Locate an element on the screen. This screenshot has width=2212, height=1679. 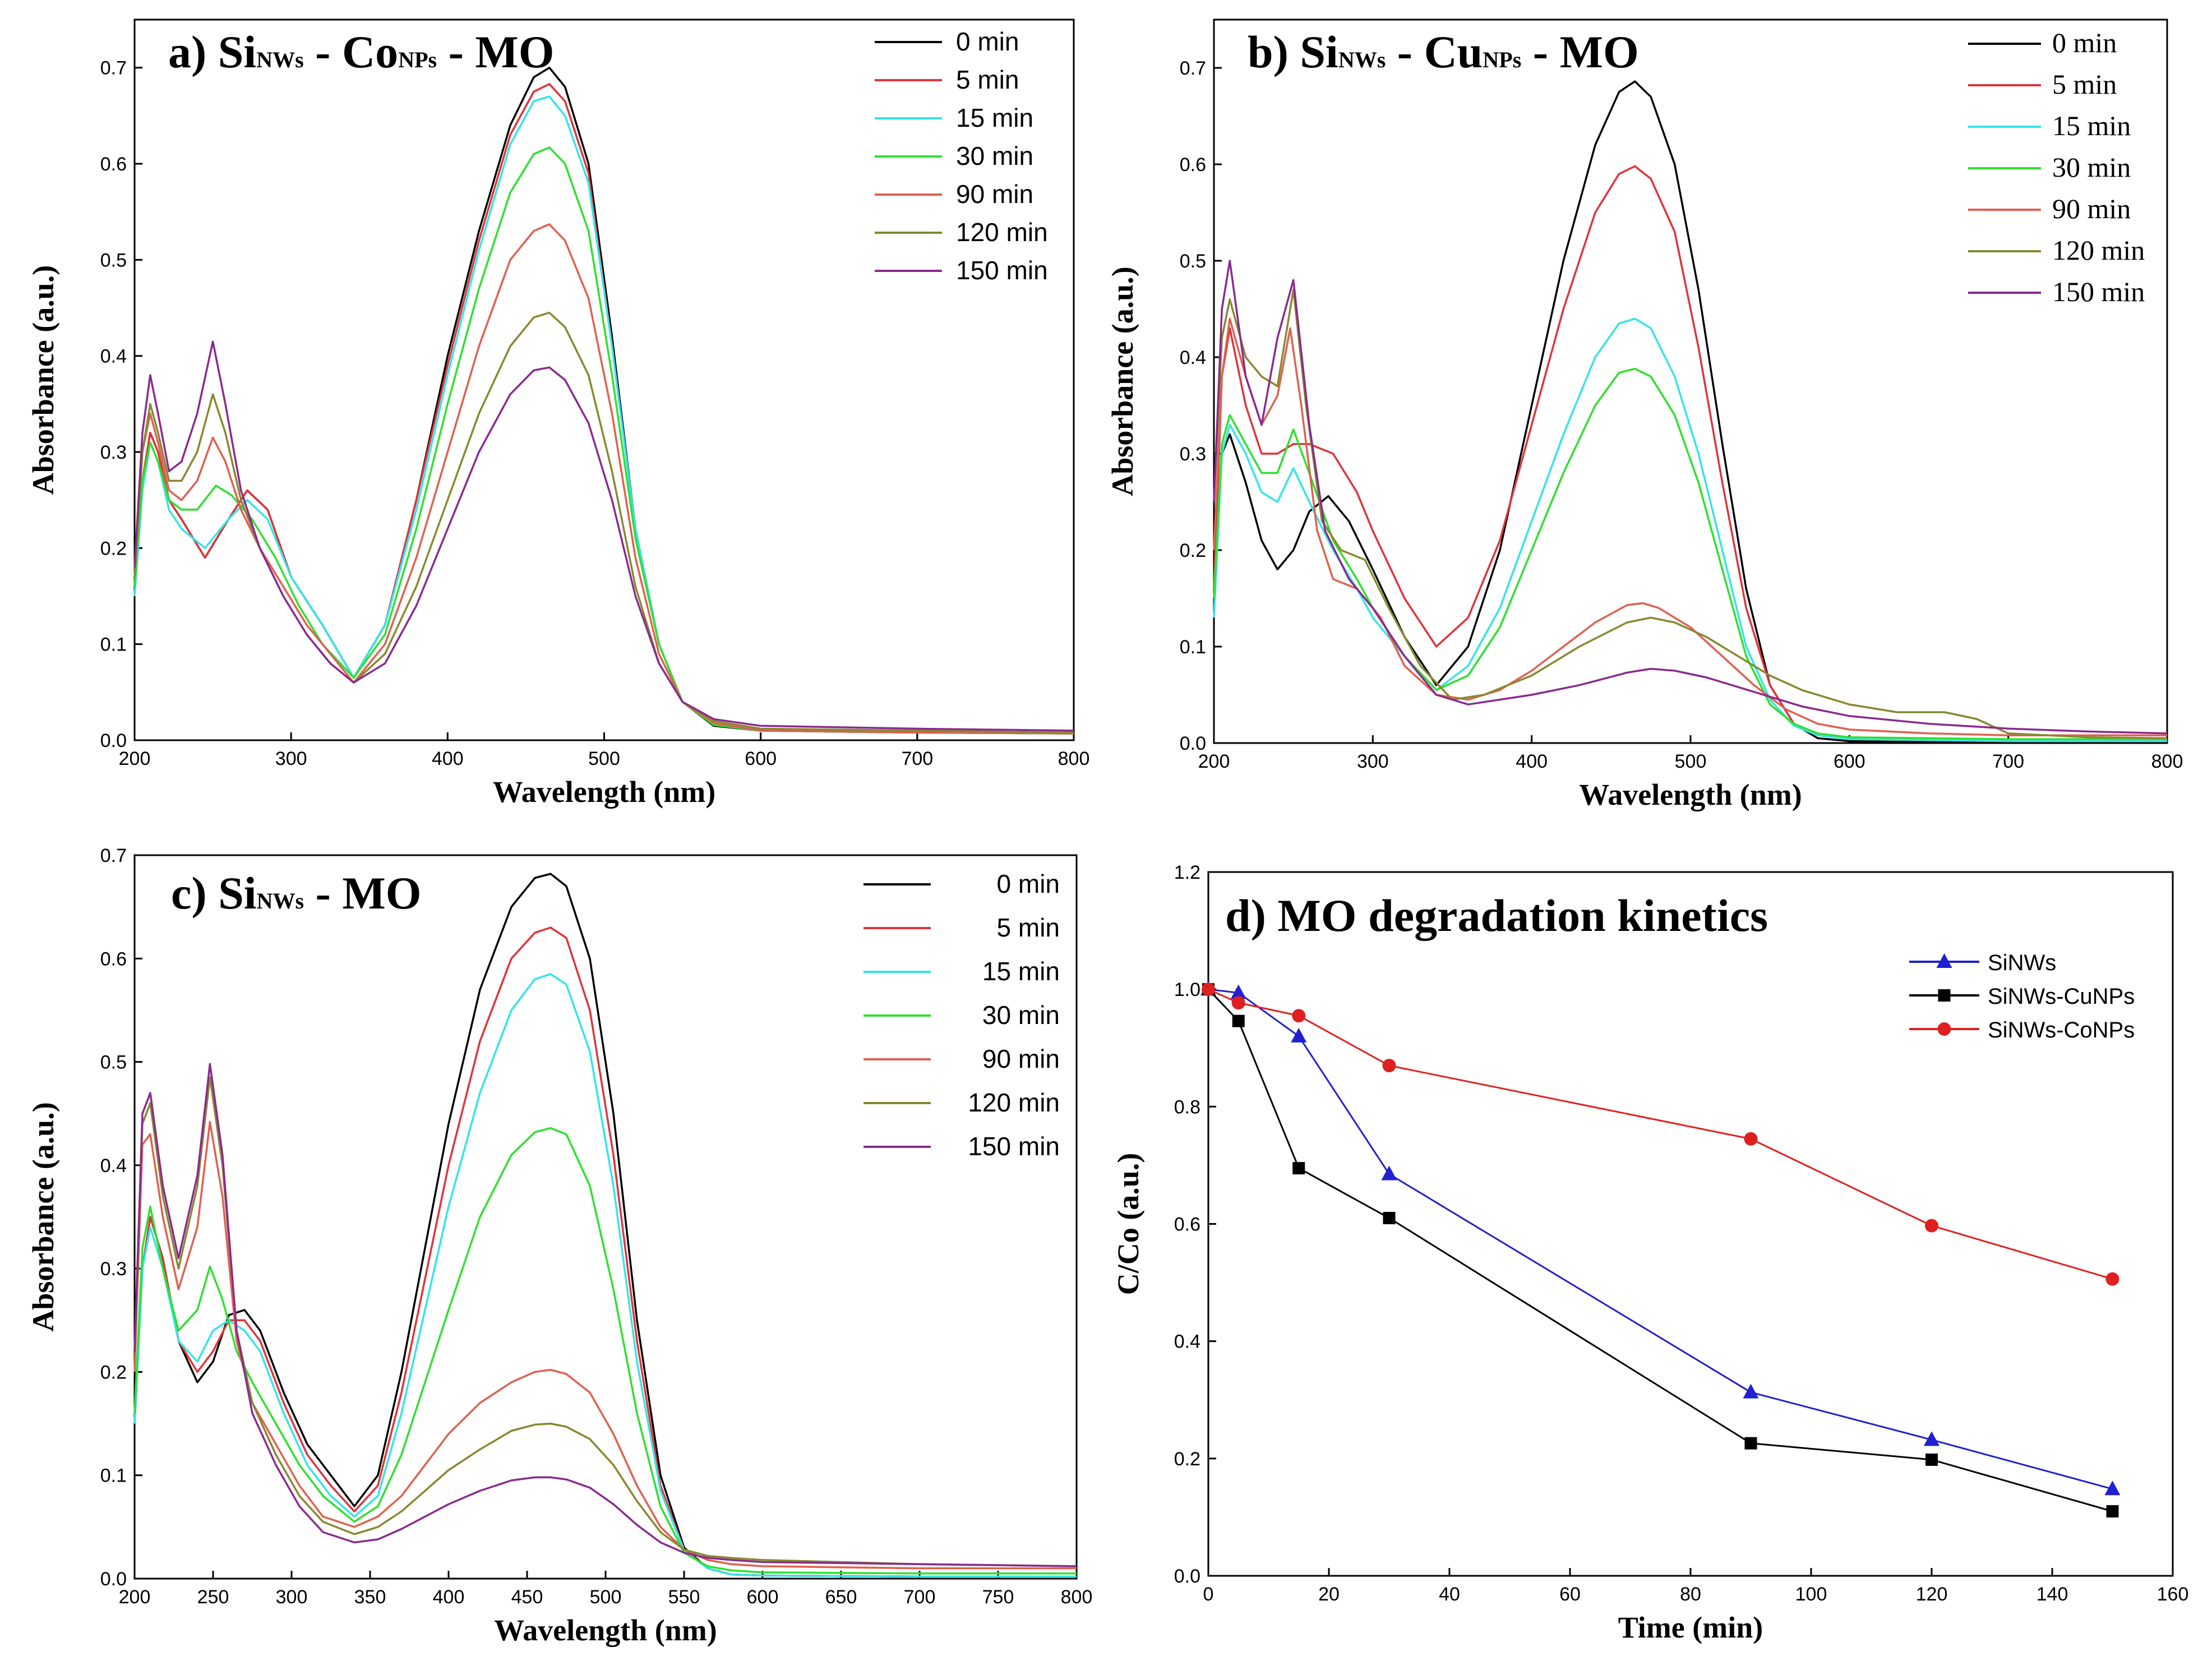
y-tick-label-c: 0.0 is located at coordinates (114, 1579).